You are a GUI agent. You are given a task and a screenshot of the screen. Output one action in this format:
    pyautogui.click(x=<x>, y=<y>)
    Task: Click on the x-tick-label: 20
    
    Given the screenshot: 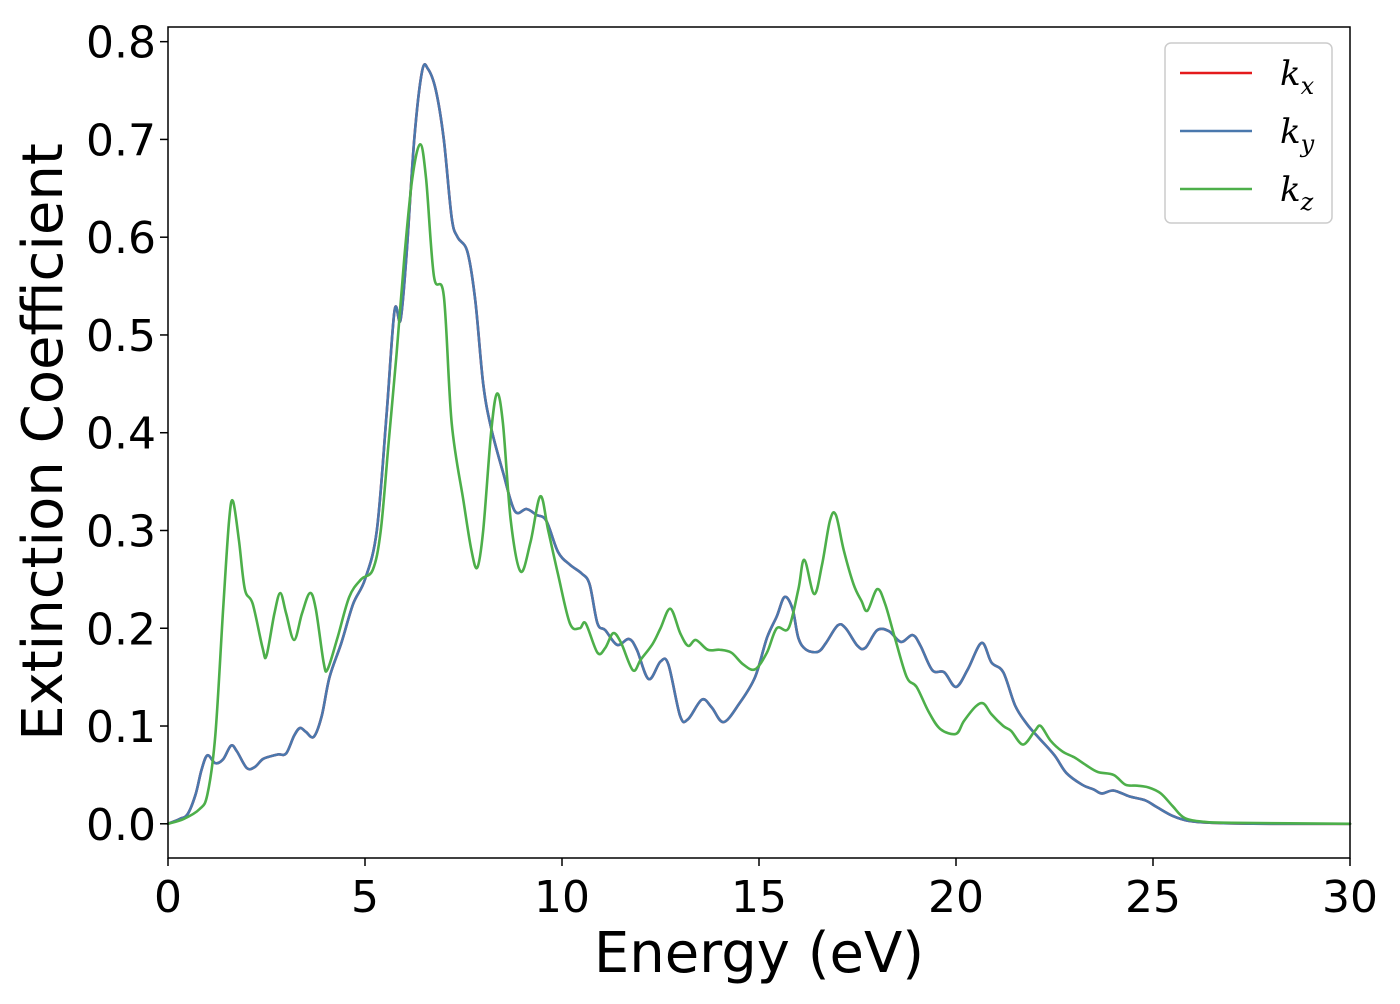 What is the action you would take?
    pyautogui.click(x=956, y=897)
    